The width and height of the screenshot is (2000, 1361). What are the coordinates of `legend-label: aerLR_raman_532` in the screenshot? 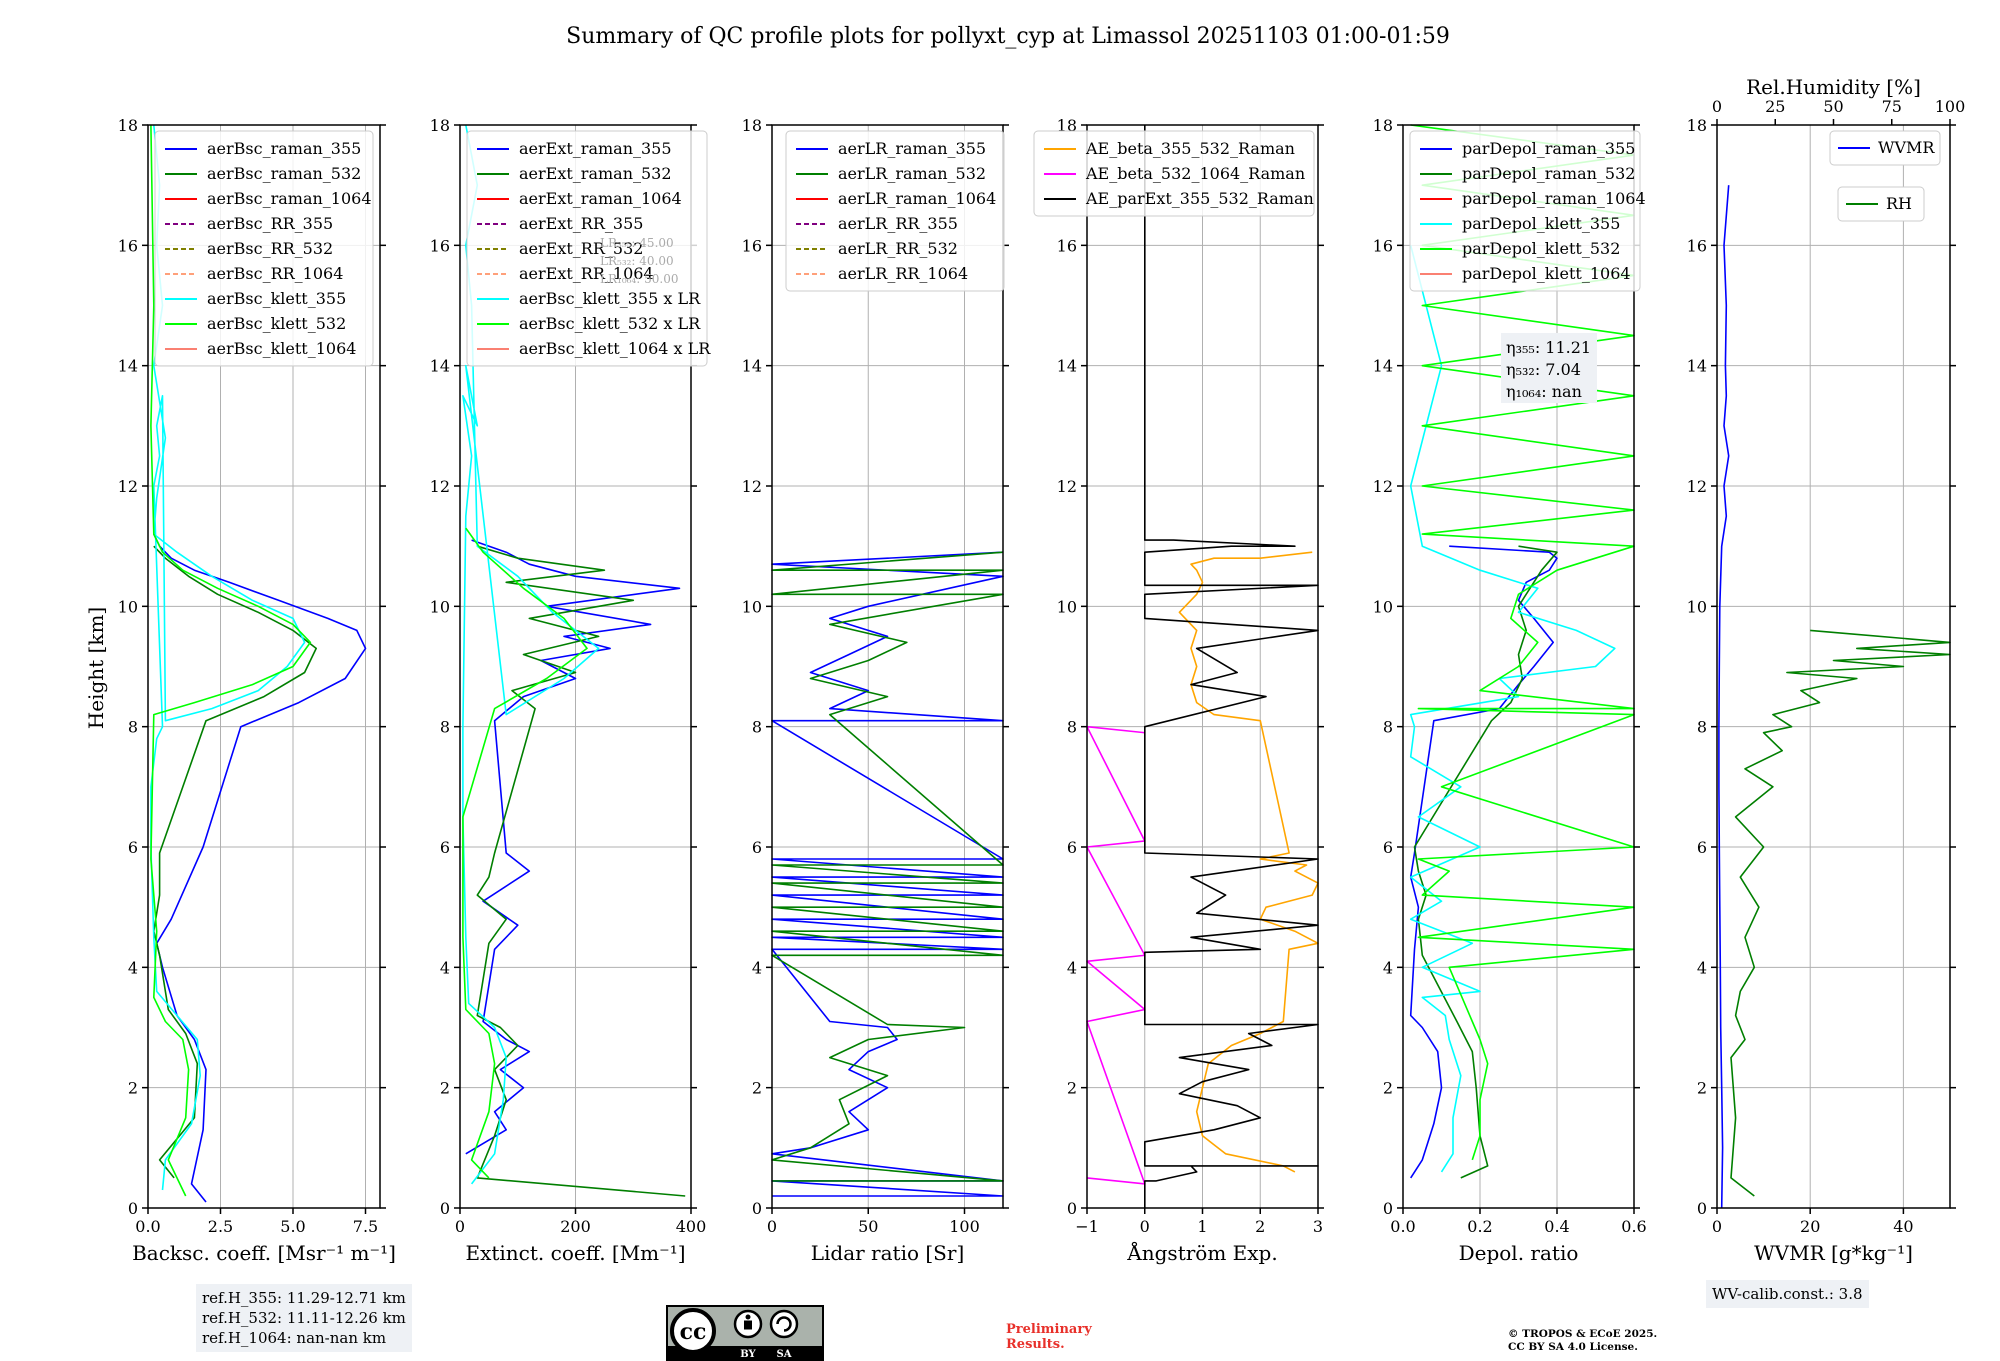 It's located at (912, 173).